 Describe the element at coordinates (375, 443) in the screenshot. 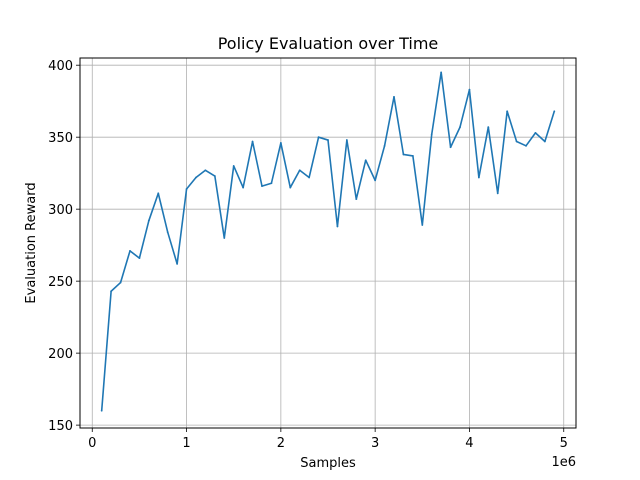

I see `x-tick-label: 3` at that location.